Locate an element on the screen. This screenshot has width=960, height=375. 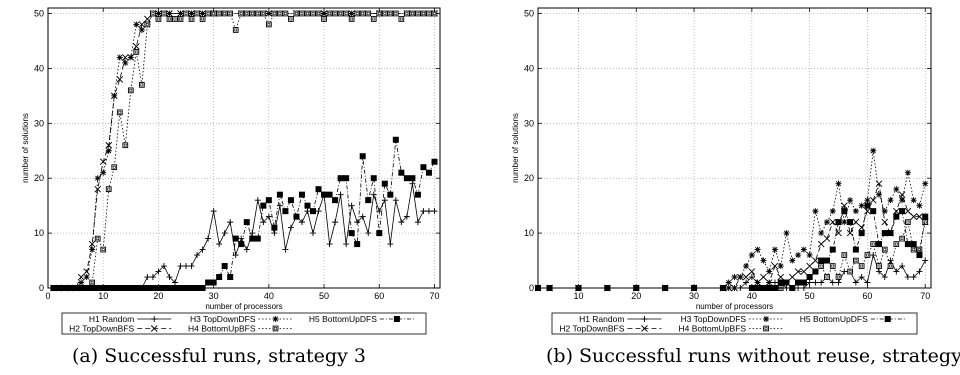
y-tick-label: 50 is located at coordinates (39, 13).